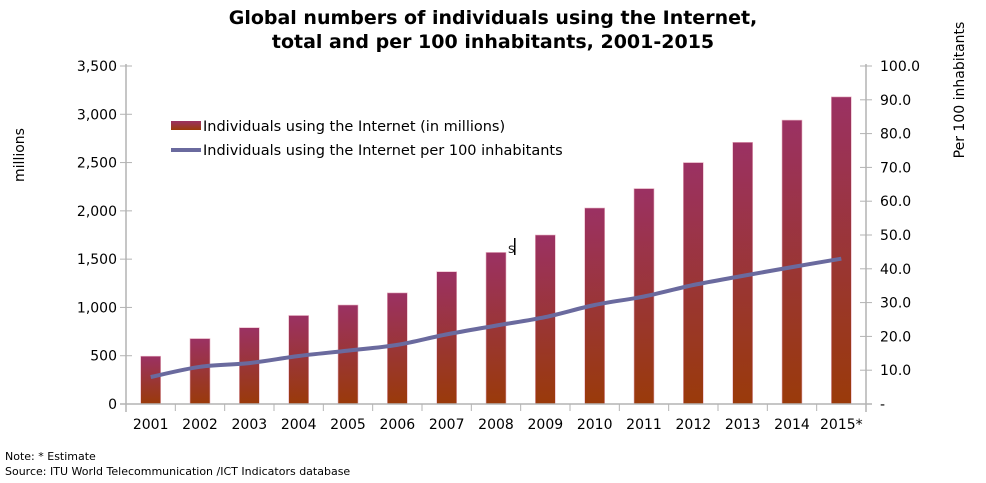 This screenshot has height=483, width=986. What do you see at coordinates (841, 425) in the screenshot?
I see `x-tick-label: 2015*` at bounding box center [841, 425].